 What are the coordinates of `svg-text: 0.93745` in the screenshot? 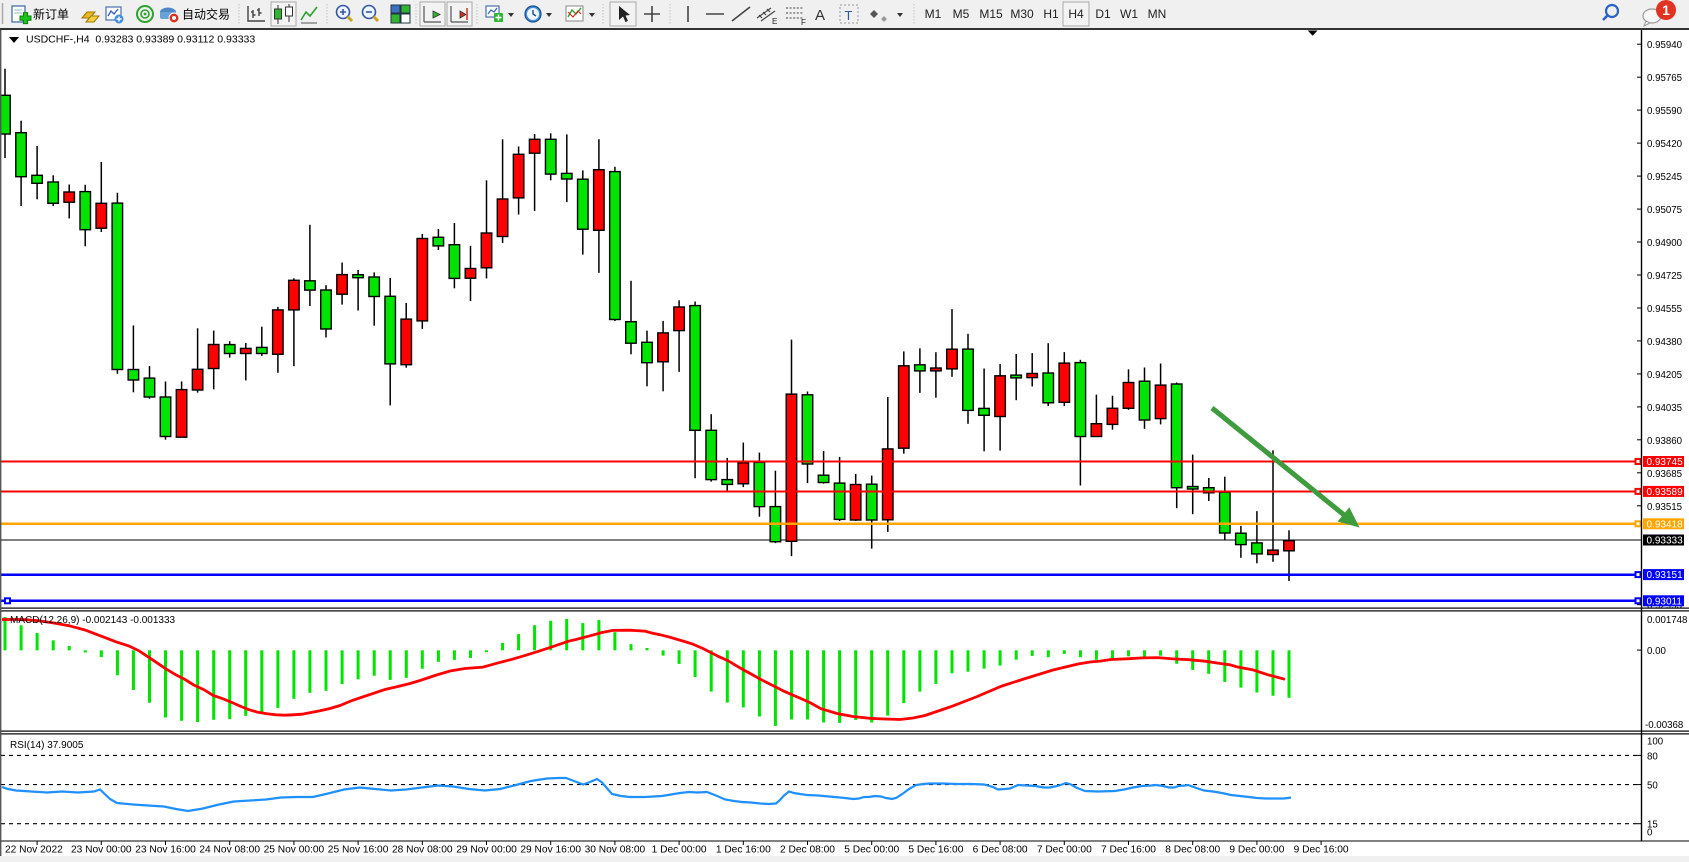 It's located at (1665, 462).